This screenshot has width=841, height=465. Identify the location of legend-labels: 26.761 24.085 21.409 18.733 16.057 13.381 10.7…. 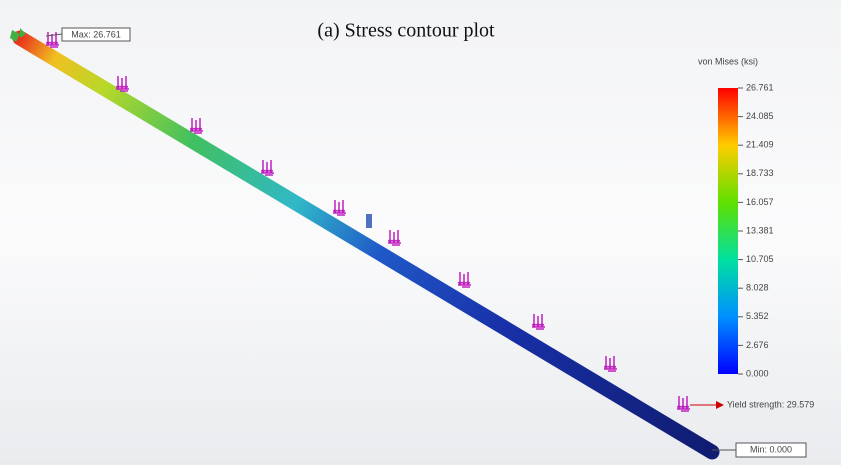
(756, 230).